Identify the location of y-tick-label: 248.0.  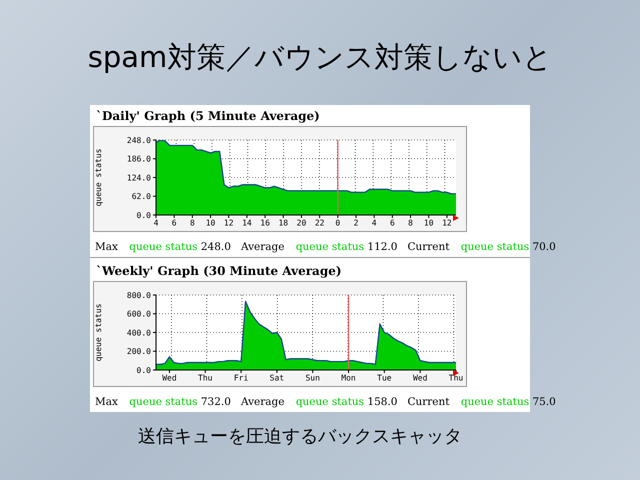
(139, 140).